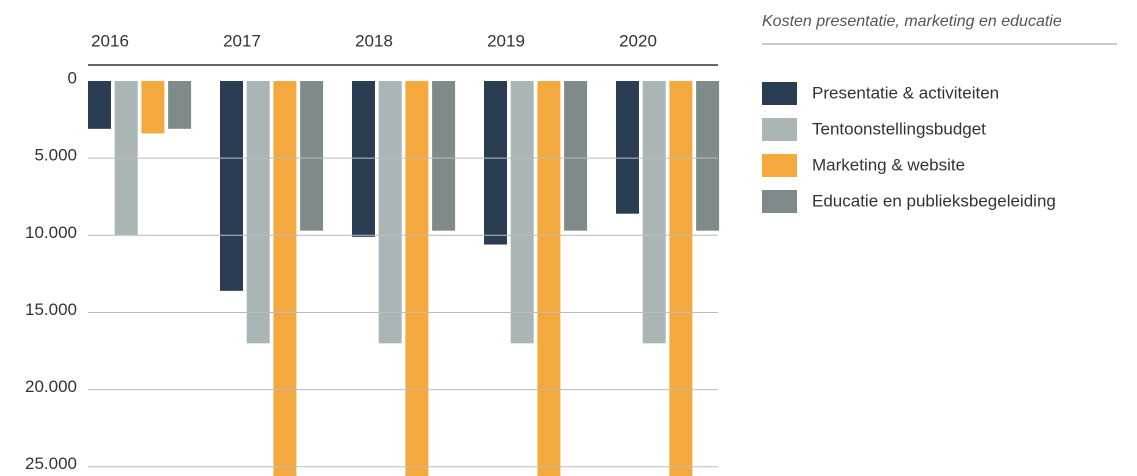  I want to click on legend-label: Tentoonstellingsbudget, so click(899, 128).